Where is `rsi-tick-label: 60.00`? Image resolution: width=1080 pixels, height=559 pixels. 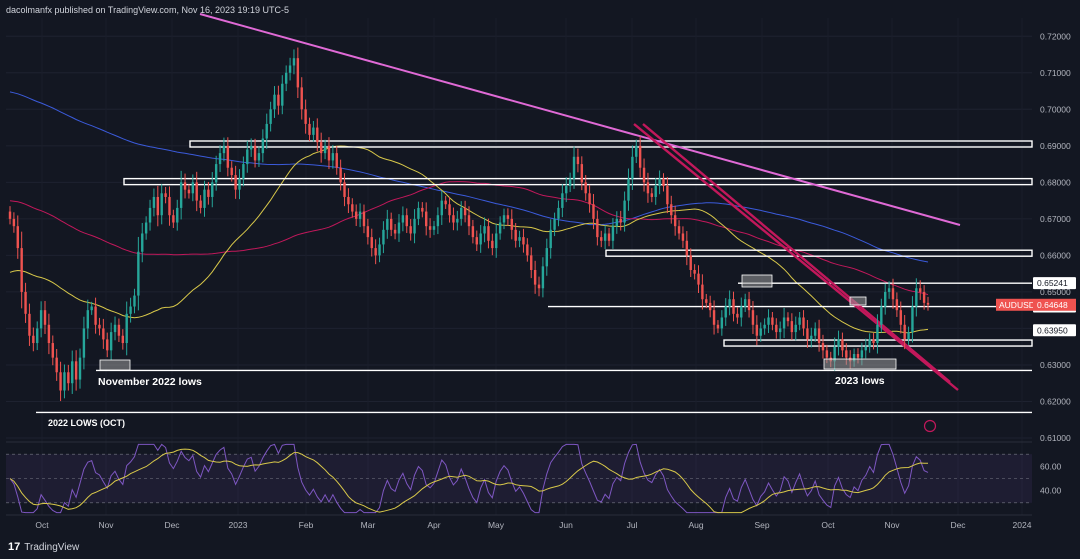 rsi-tick-label: 60.00 is located at coordinates (1051, 466).